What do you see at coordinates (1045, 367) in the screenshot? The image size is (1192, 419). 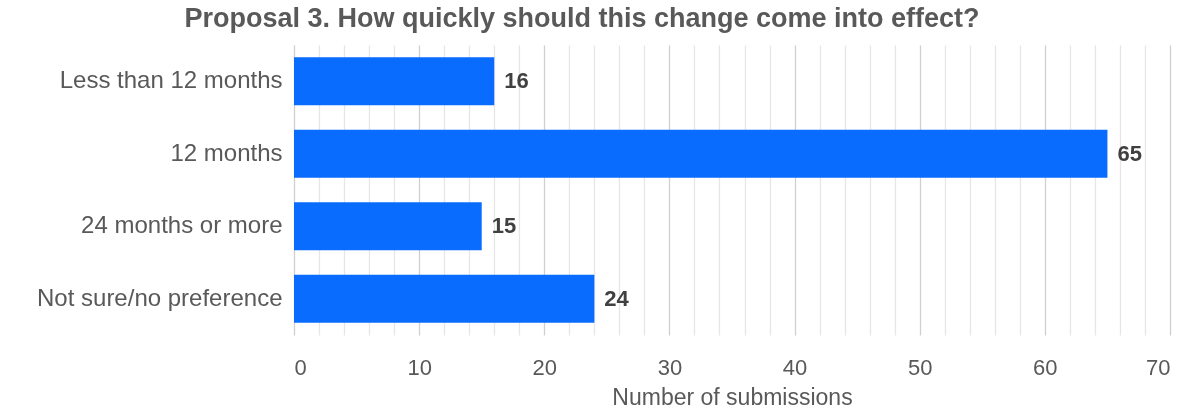 I see `x-tick-label: 60` at bounding box center [1045, 367].